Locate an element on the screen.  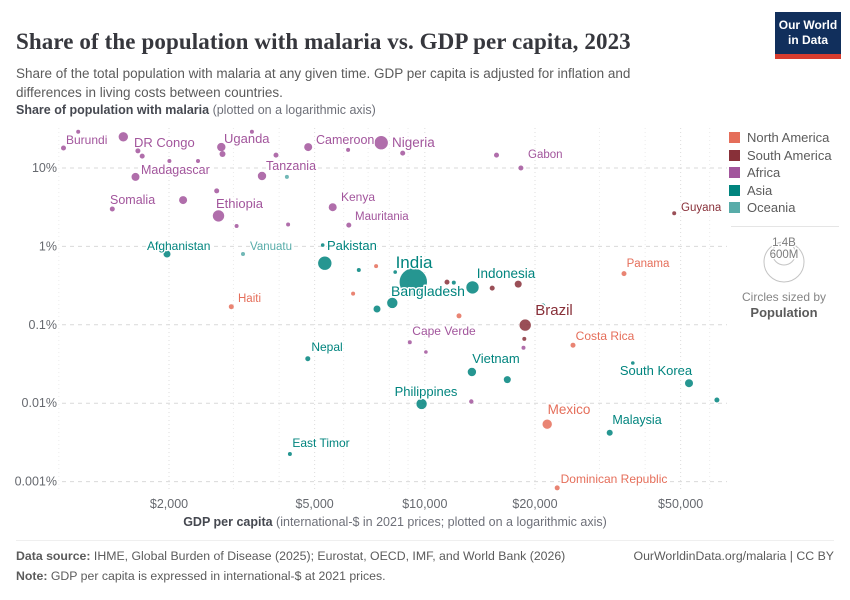
country-label-gabon: Gabon is located at coordinates (545, 155).